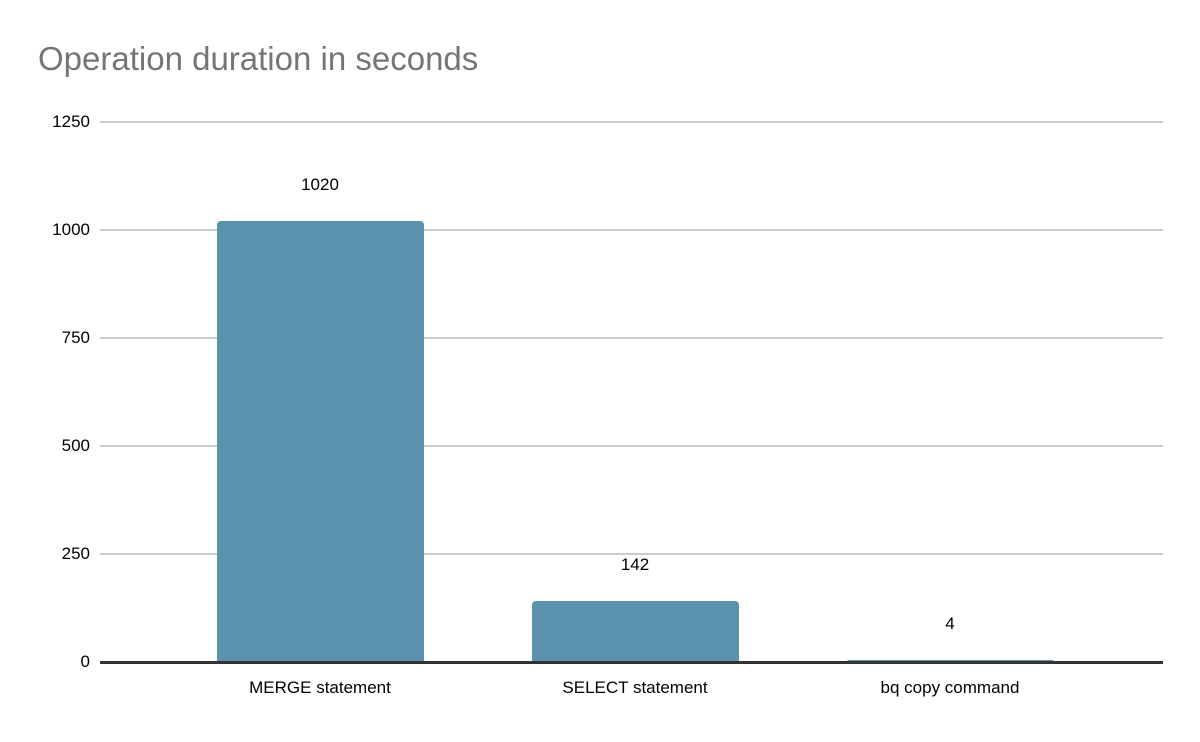 Image resolution: width=1200 pixels, height=742 pixels. What do you see at coordinates (75, 553) in the screenshot?
I see `y-tick-label: 250` at bounding box center [75, 553].